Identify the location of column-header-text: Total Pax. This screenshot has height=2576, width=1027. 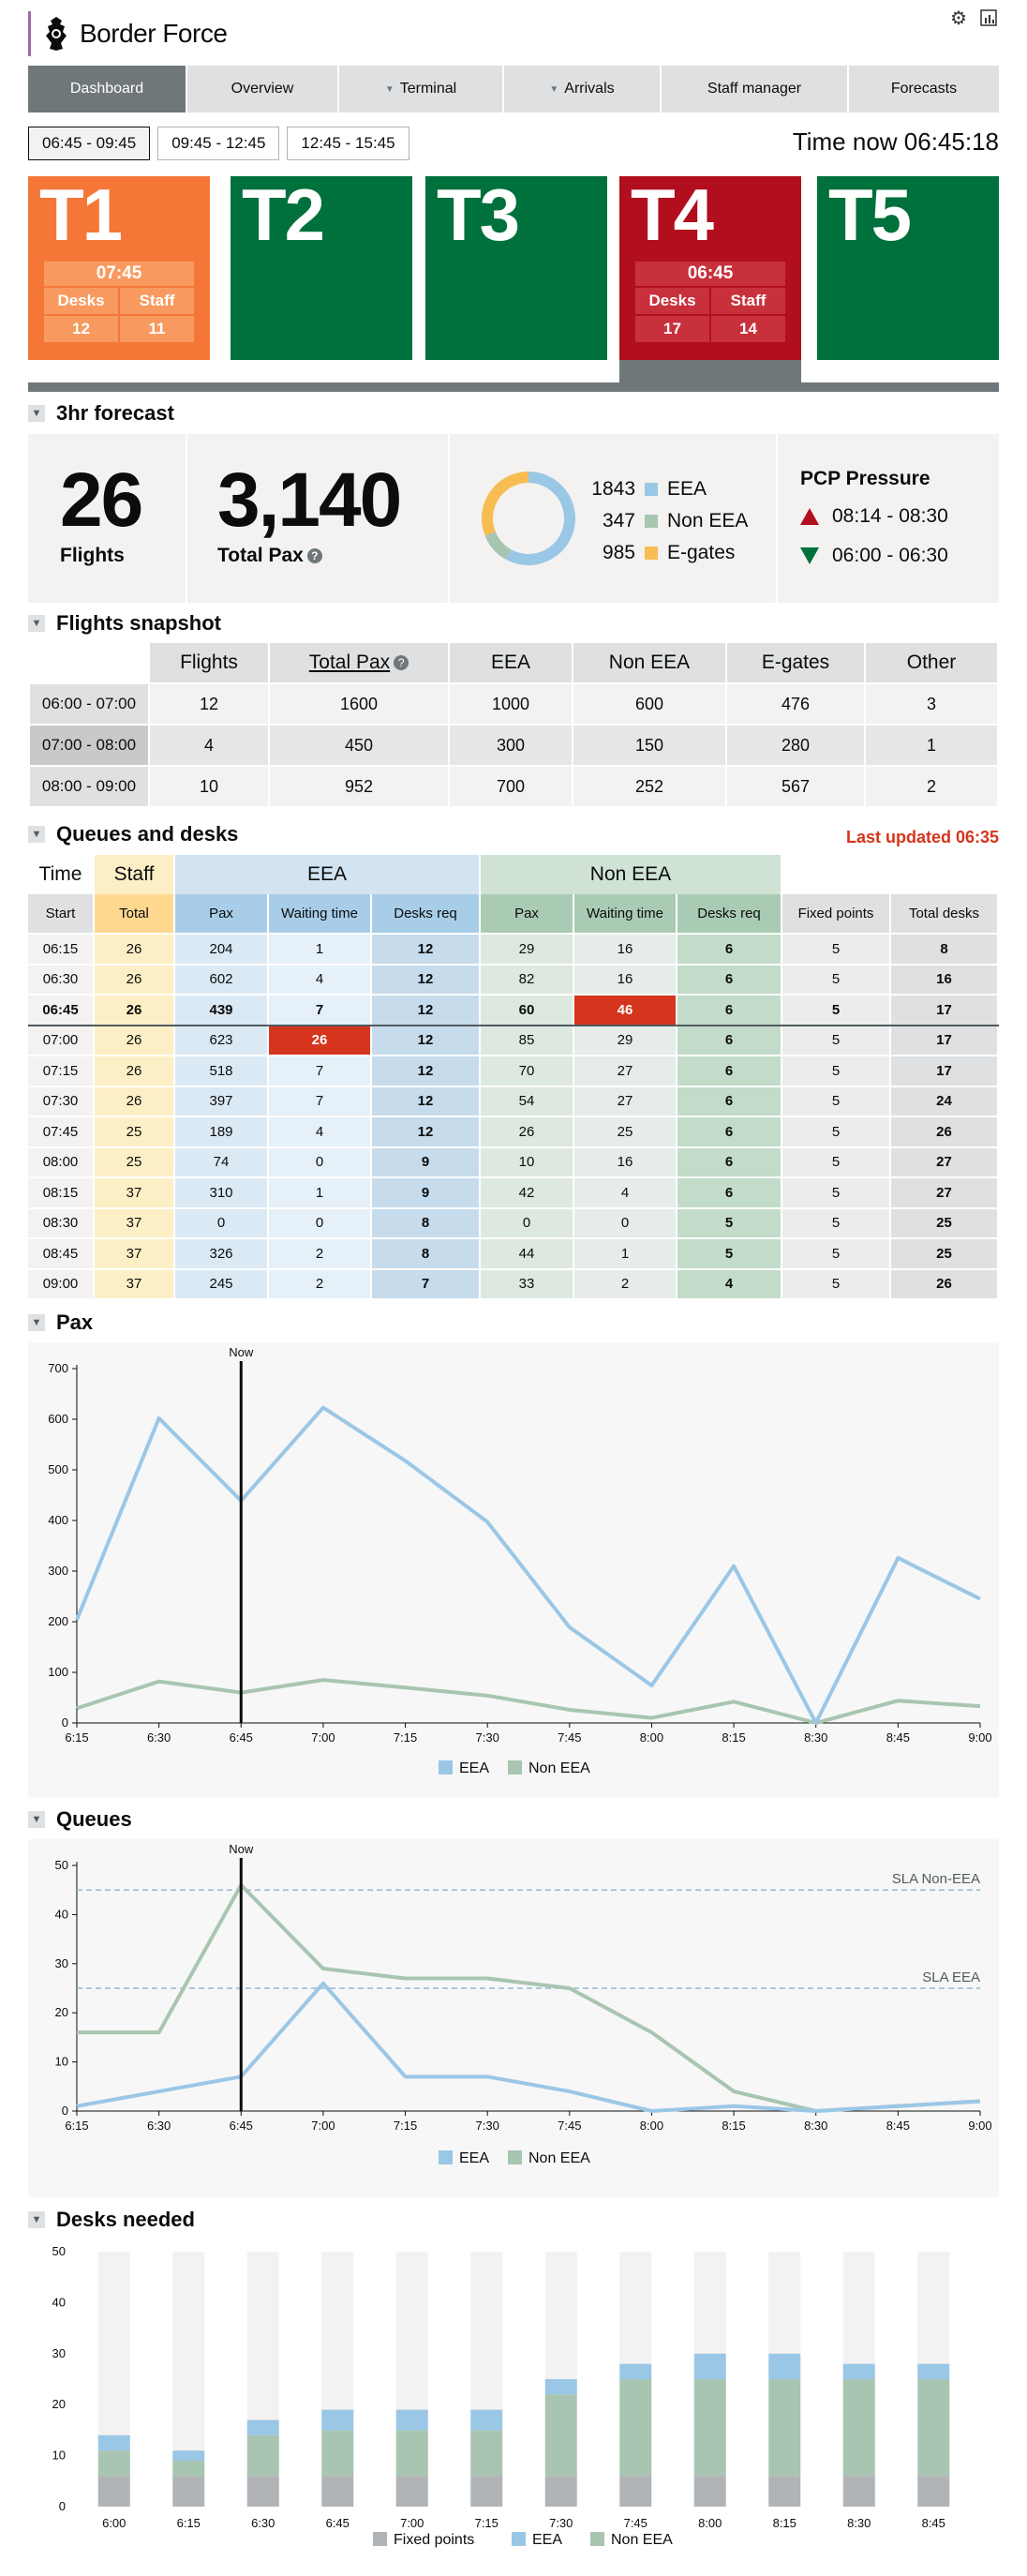
(349, 662).